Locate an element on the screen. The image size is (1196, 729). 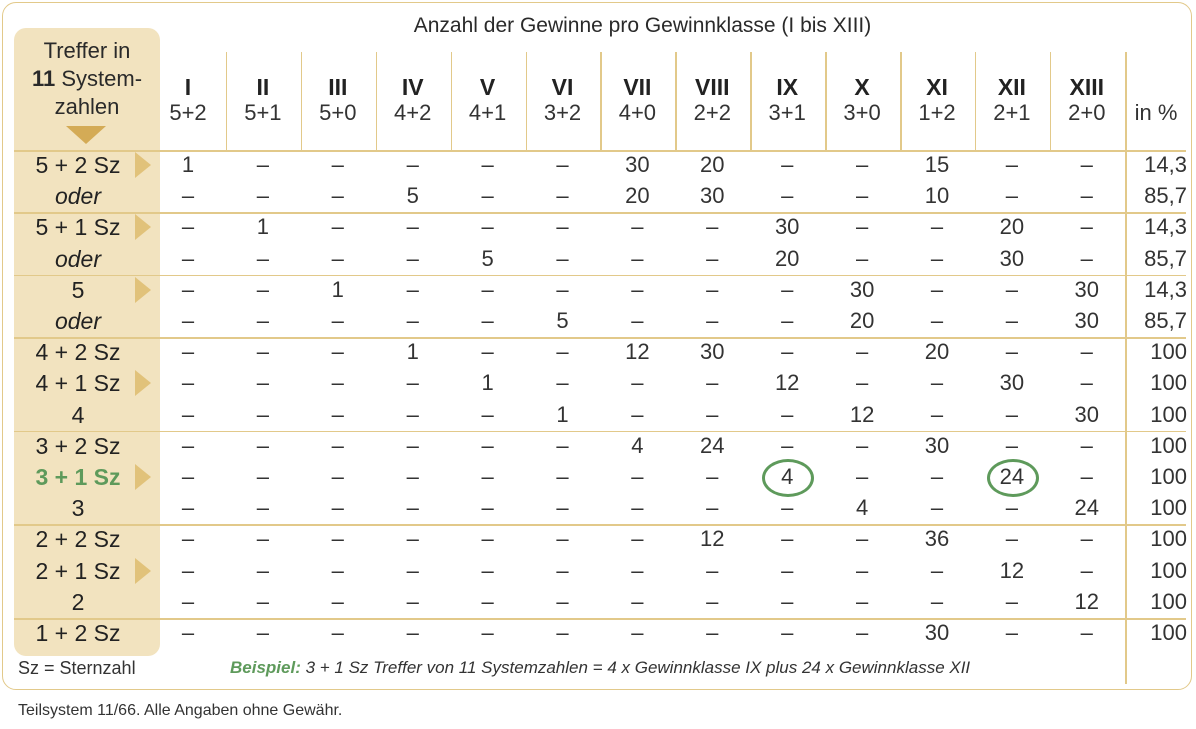
table-cell: 36 is located at coordinates (937, 539).